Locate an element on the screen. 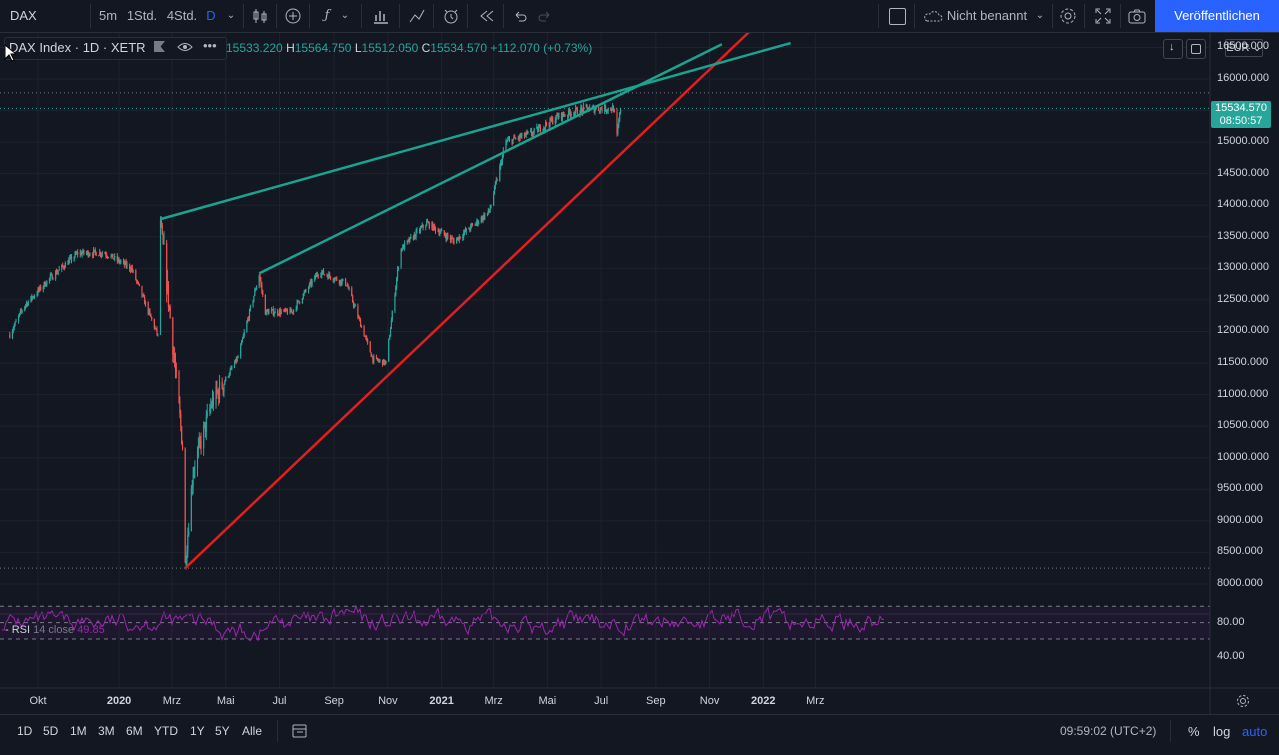  rsi-params: 14 close is located at coordinates (54, 630).